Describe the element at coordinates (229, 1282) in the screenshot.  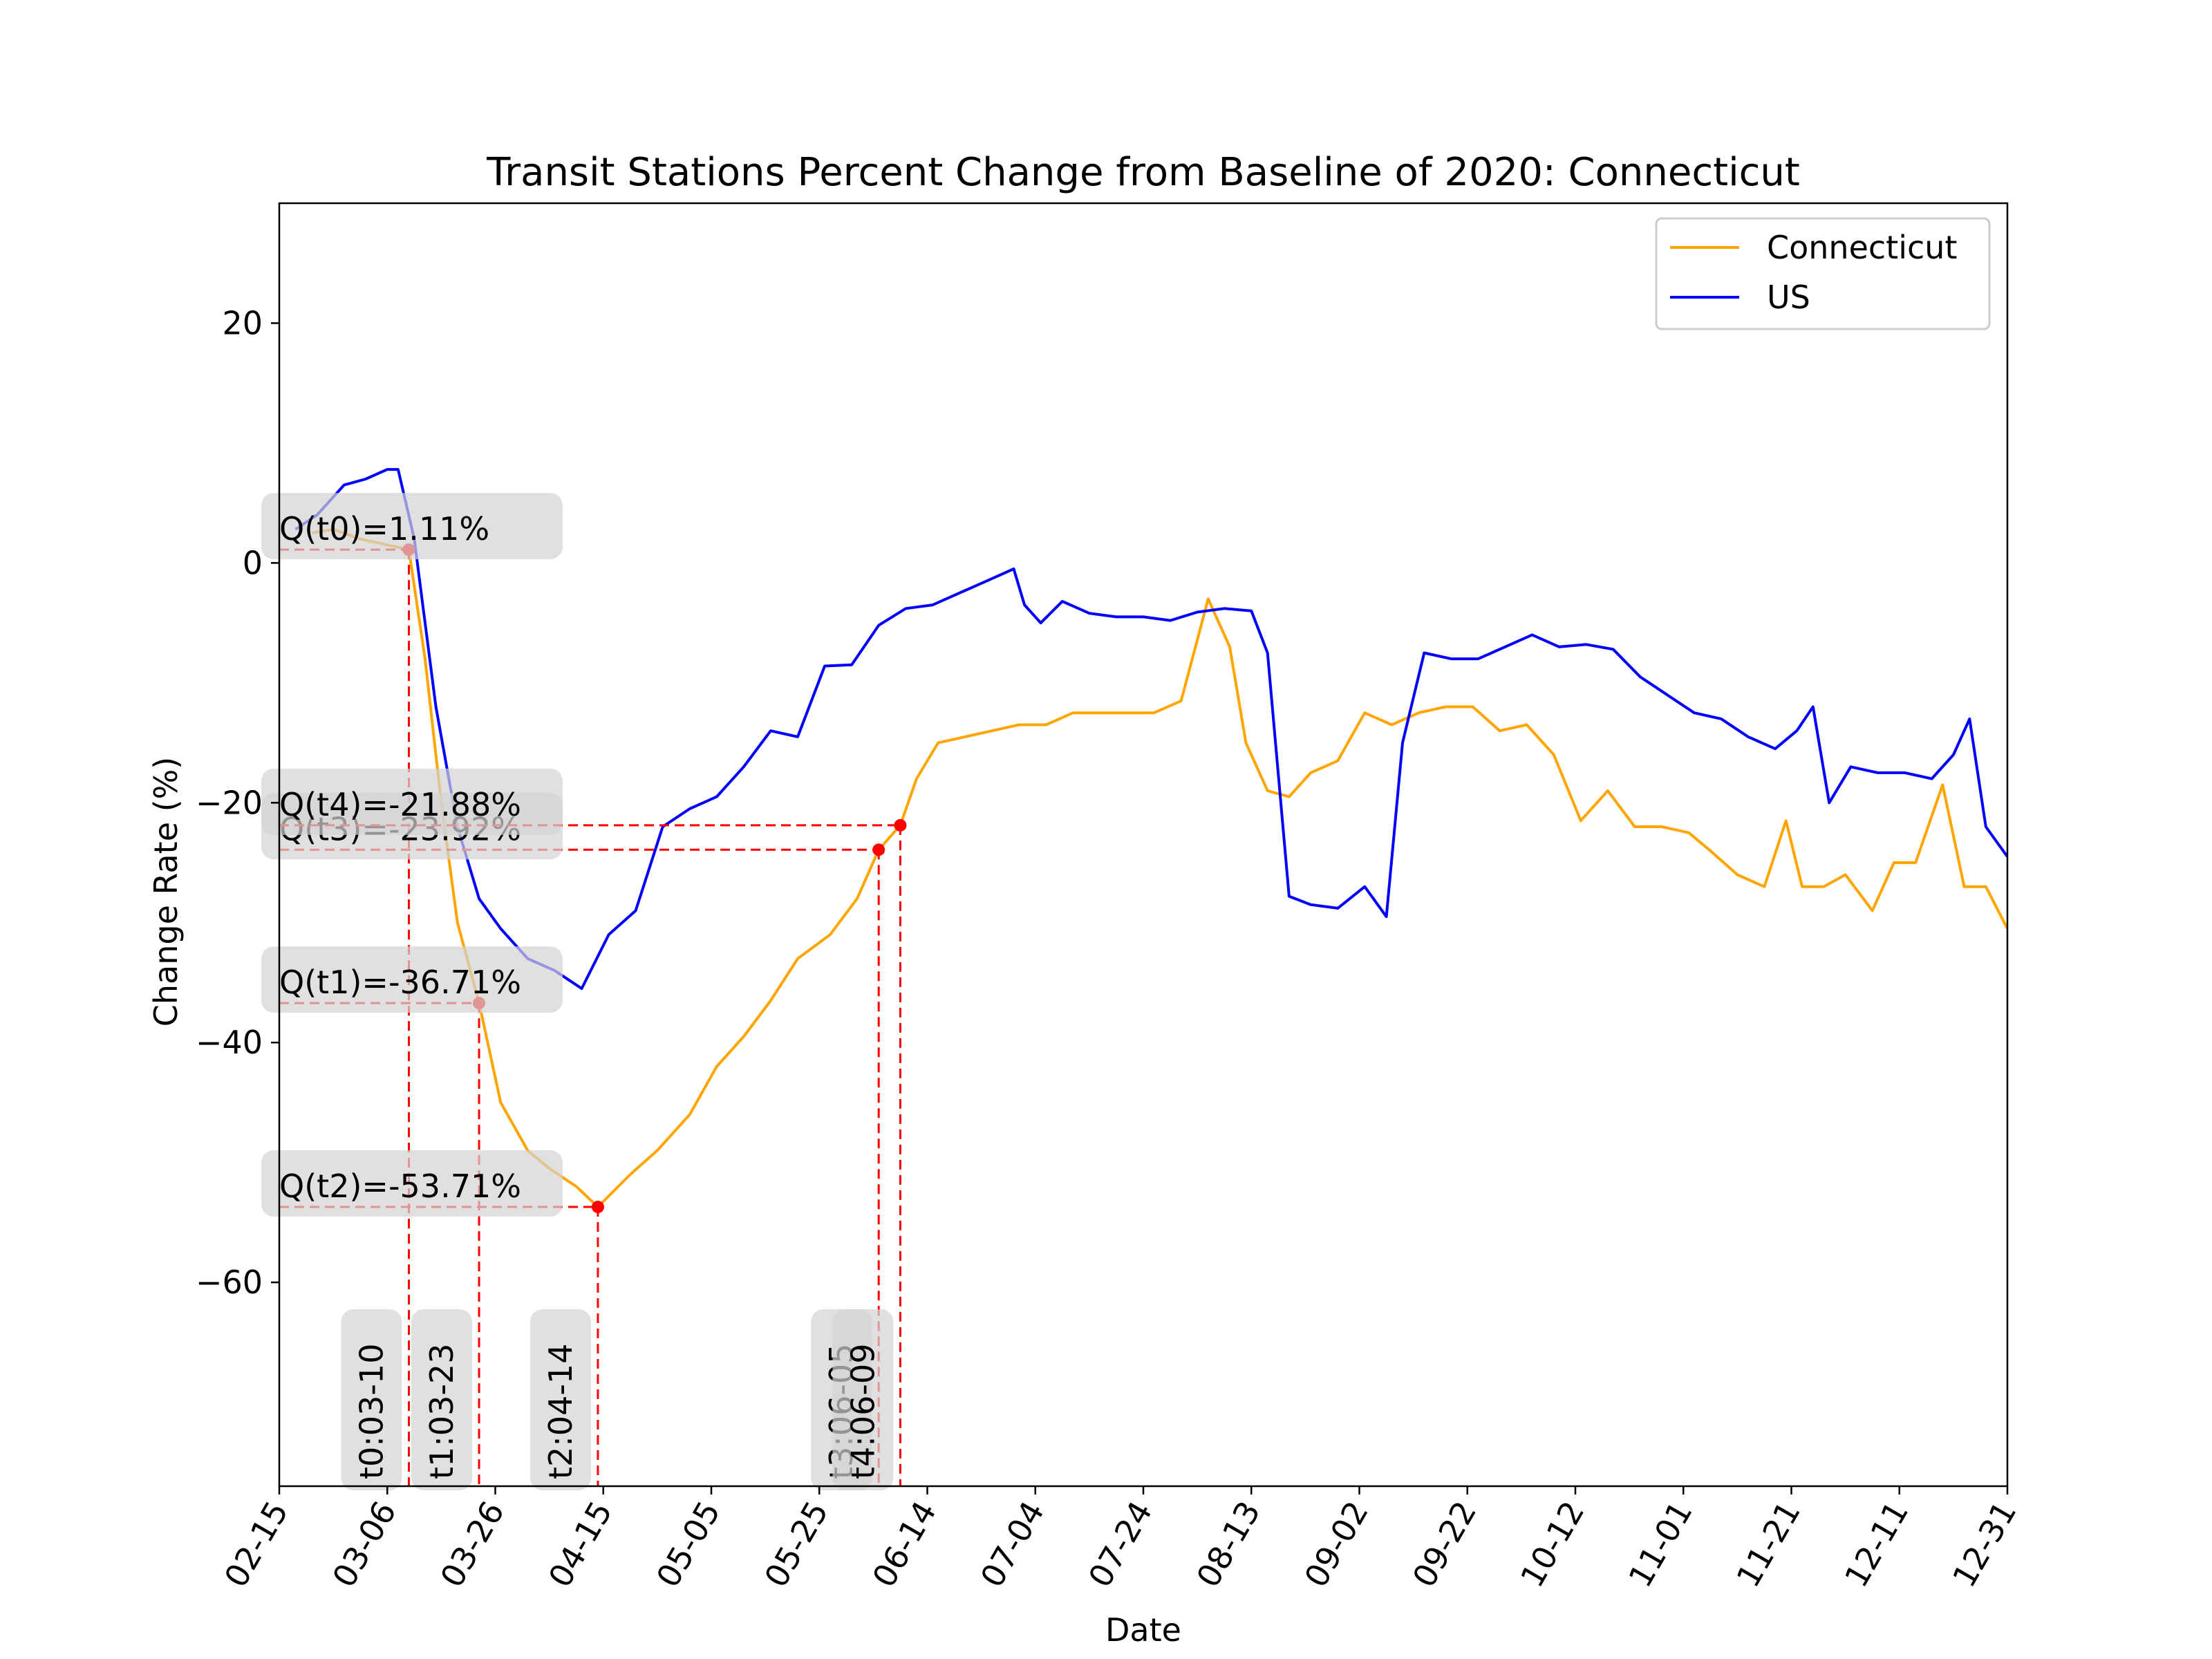
I see `y-tick-label-4: −60` at that location.